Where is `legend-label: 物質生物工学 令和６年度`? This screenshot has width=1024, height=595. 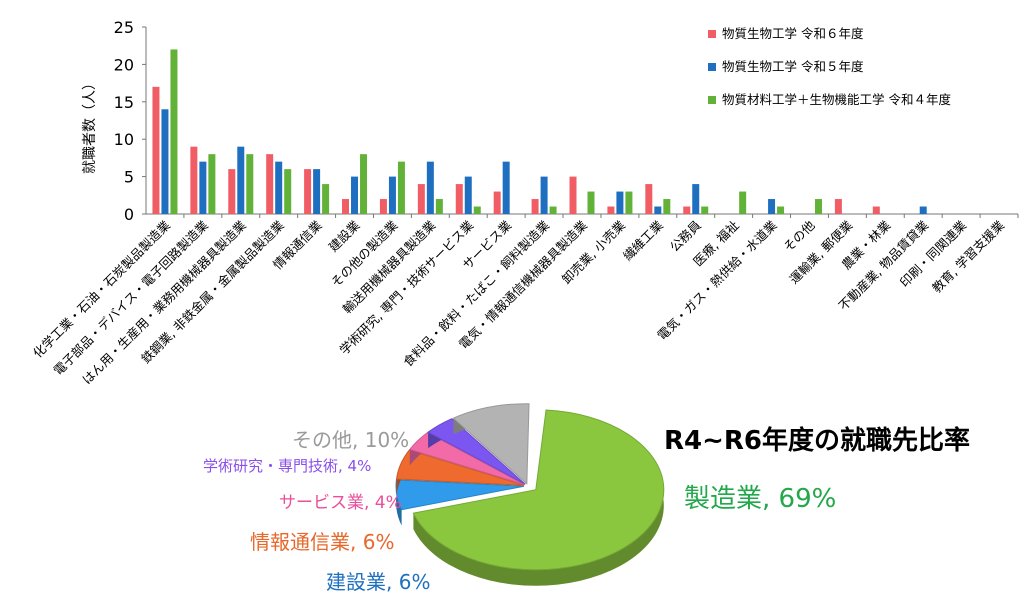
legend-label: 物質生物工学 令和６年度 is located at coordinates (793, 33).